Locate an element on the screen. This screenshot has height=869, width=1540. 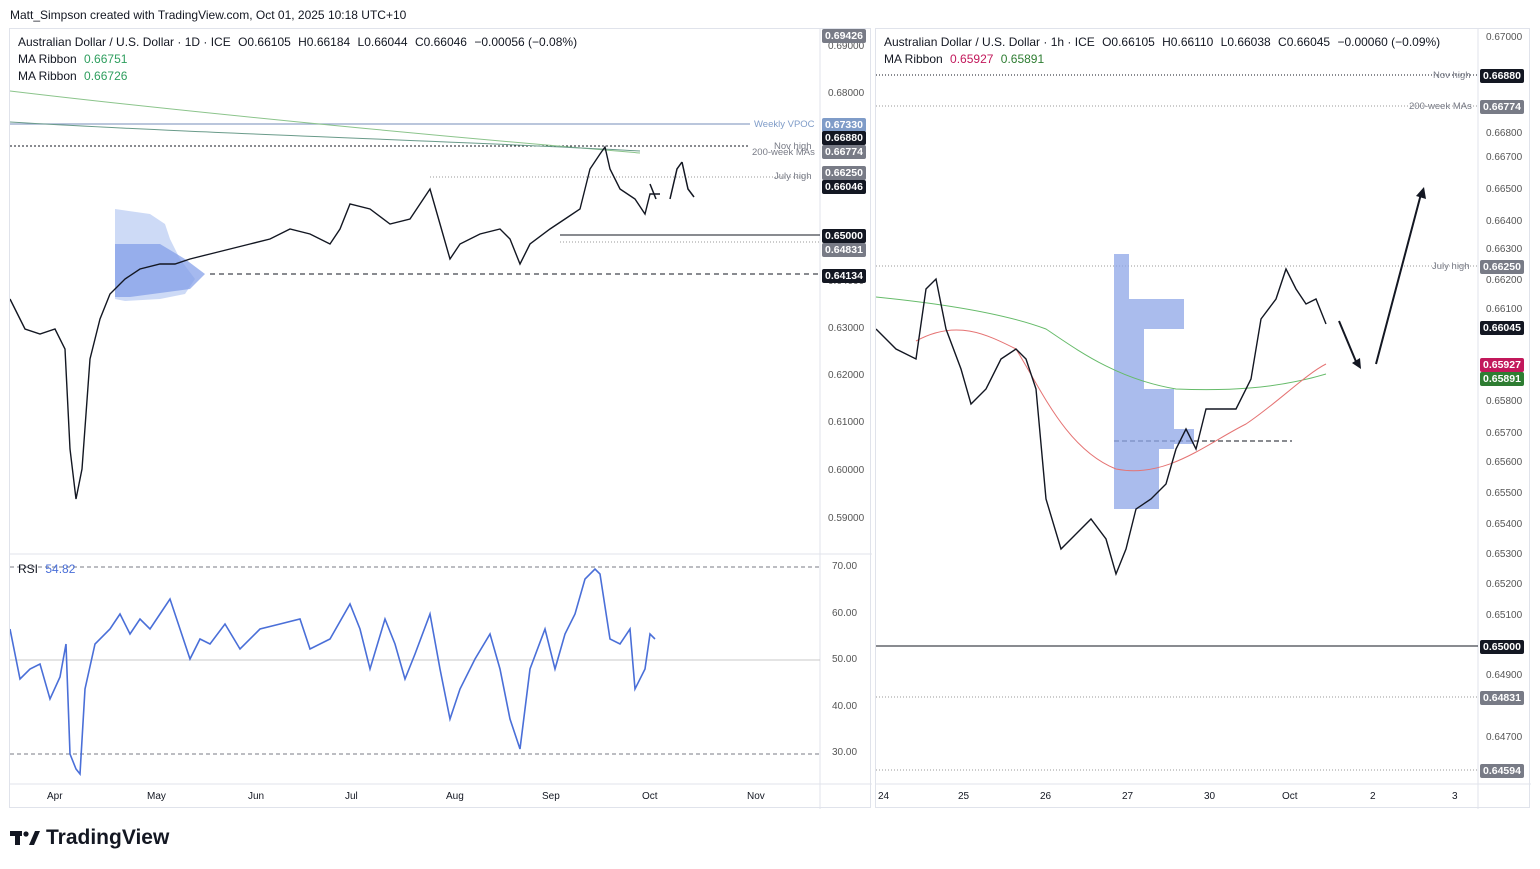
y-tick: 0.67000 is located at coordinates (1504, 37).